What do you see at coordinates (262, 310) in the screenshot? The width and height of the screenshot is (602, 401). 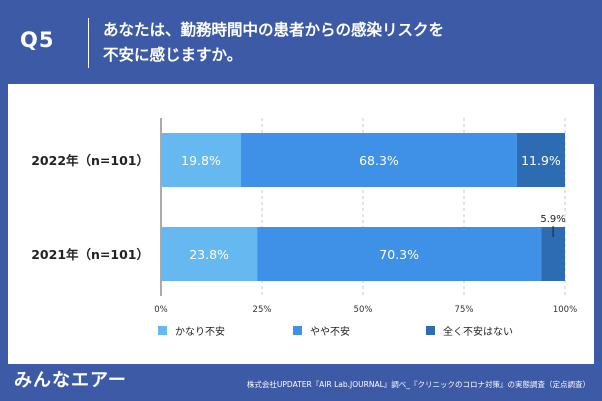 I see `x-tick-label: 25%` at bounding box center [262, 310].